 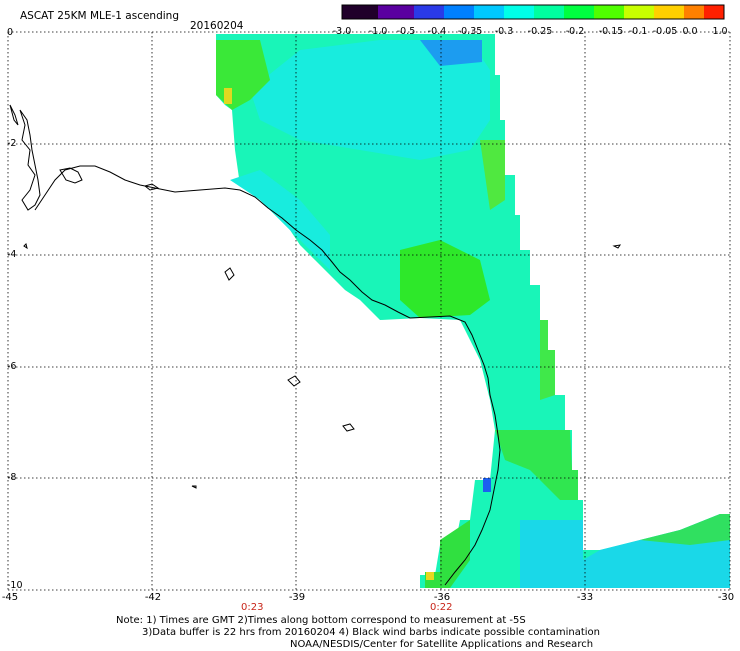 What do you see at coordinates (10, 597) in the screenshot?
I see `x-tick-label: -45` at bounding box center [10, 597].